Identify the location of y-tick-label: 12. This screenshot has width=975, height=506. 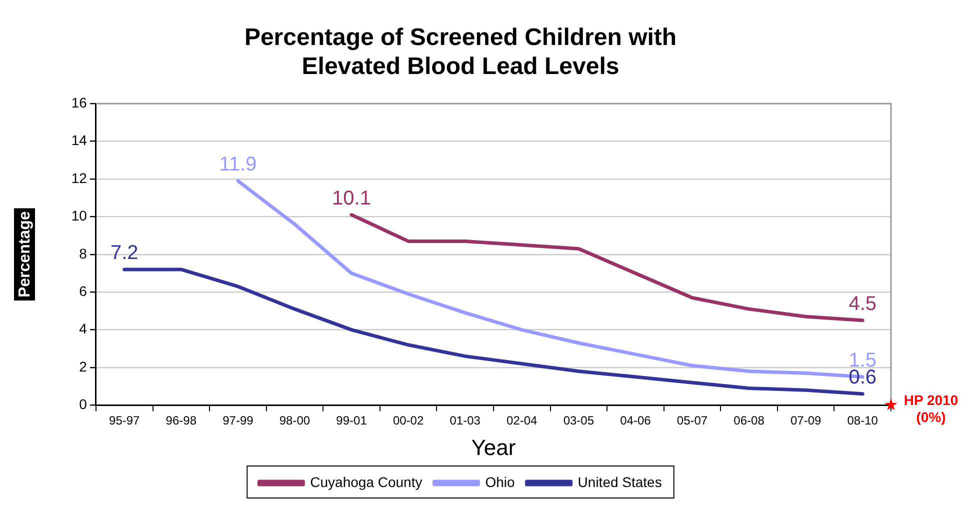
(79, 178).